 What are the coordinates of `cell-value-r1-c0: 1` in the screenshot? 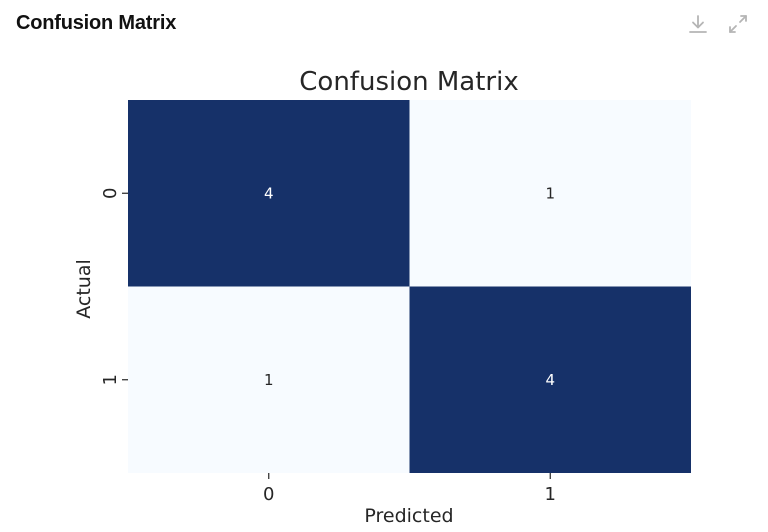 It's located at (269, 380).